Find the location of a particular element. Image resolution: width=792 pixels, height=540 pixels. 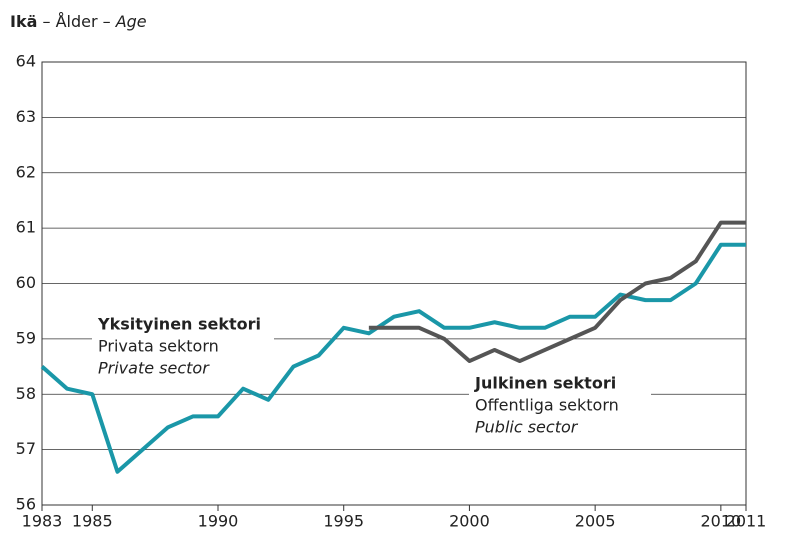

x-tick-label: 1995 is located at coordinates (343, 521).